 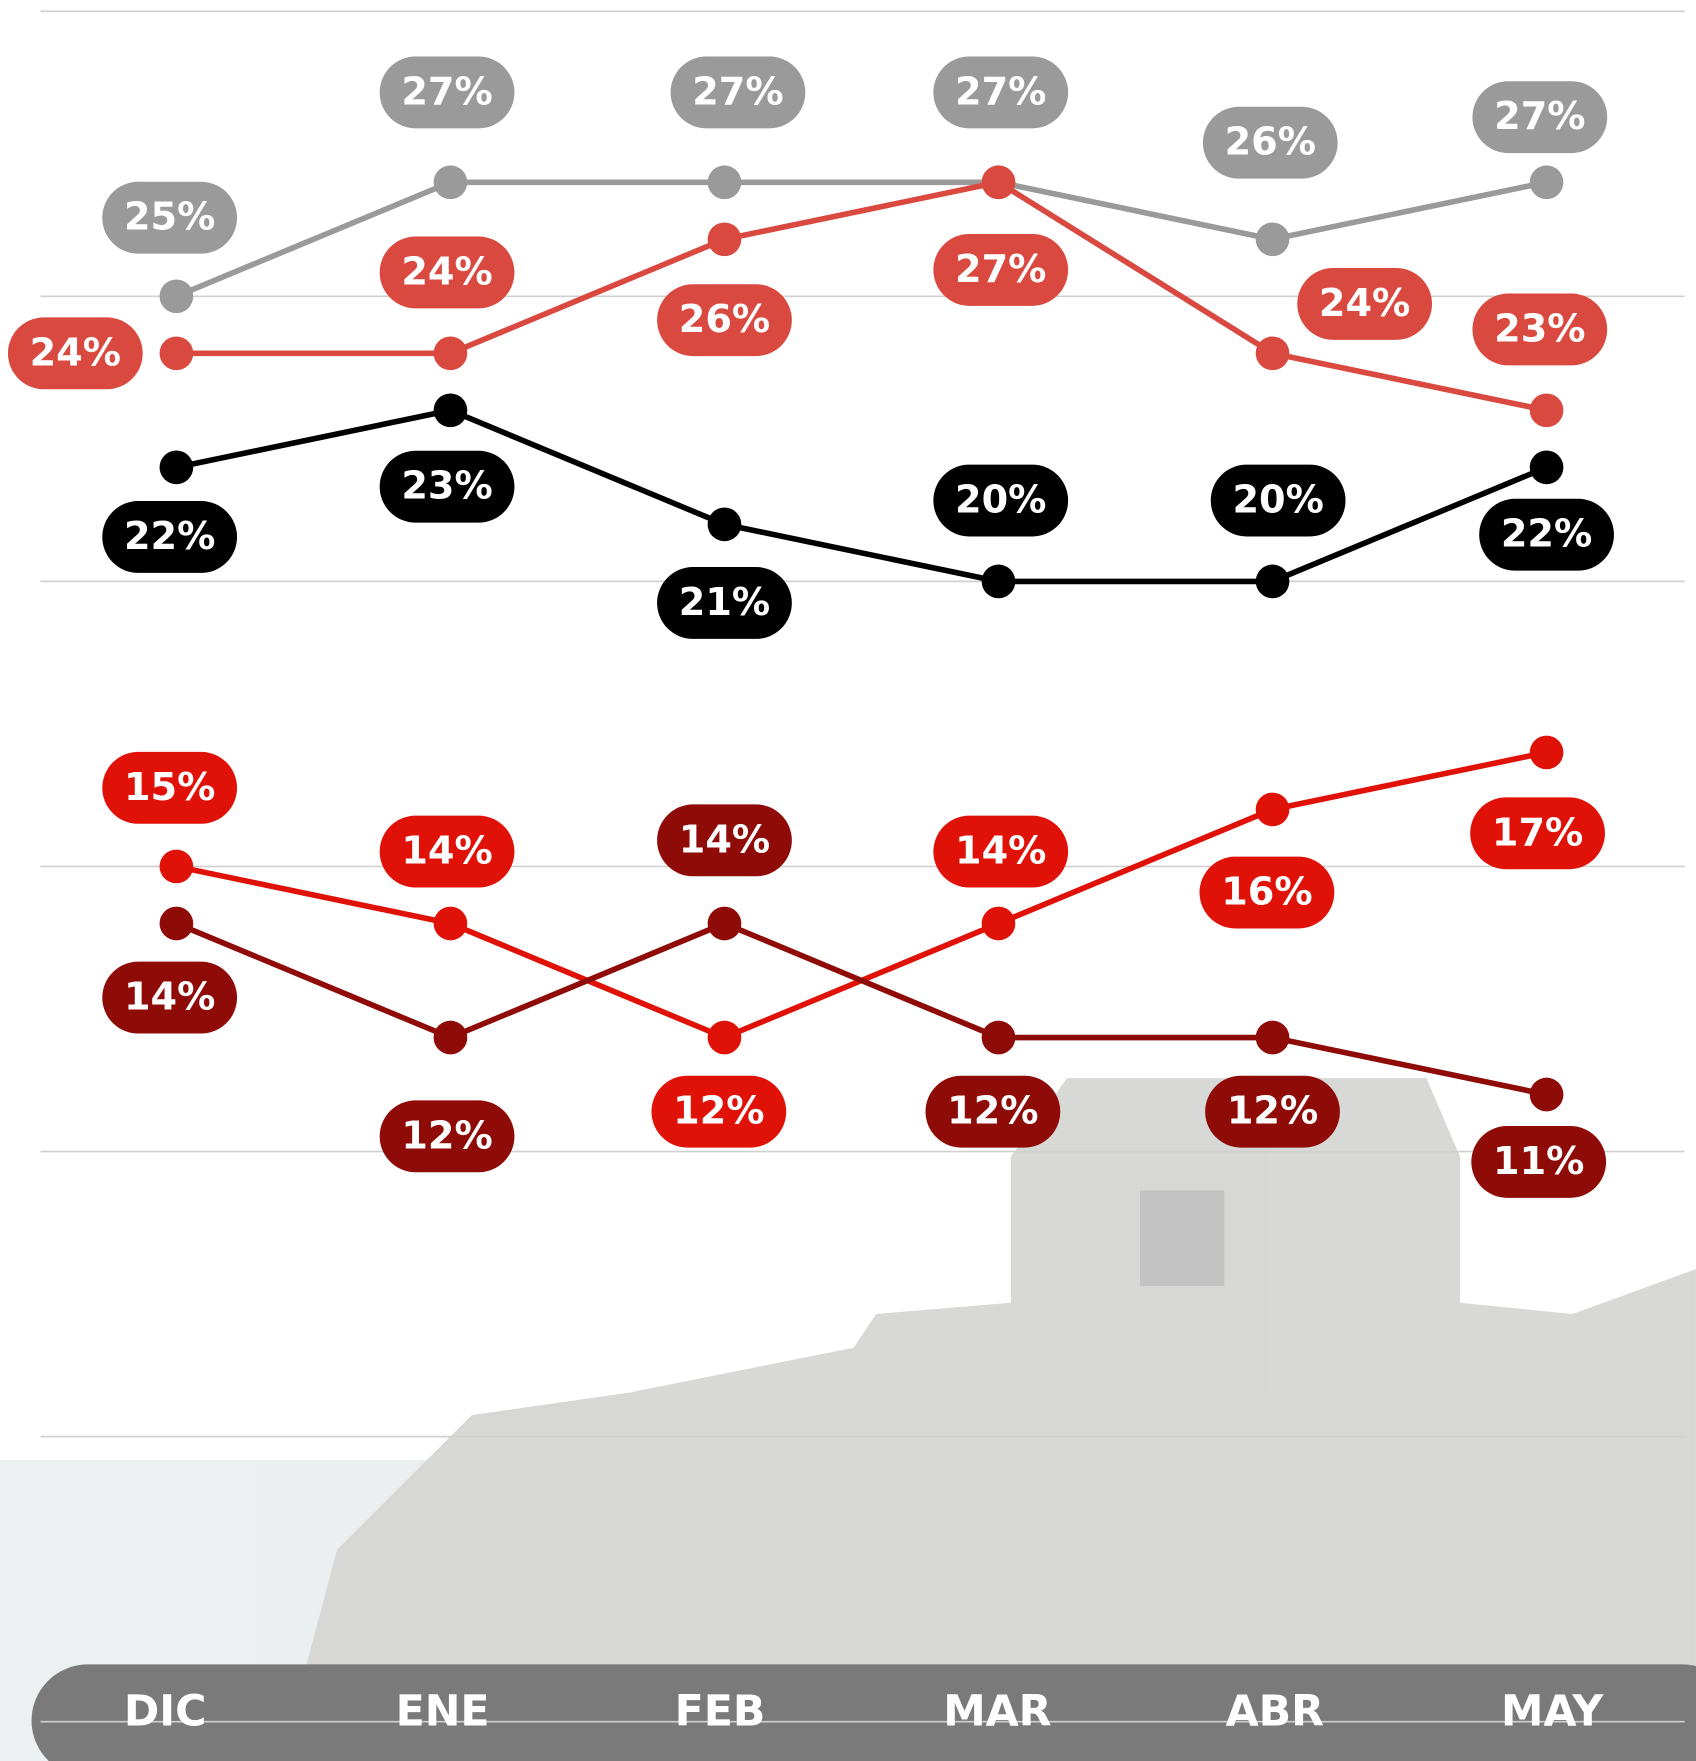 What do you see at coordinates (863, 1712) in the screenshot?
I see `x-axis-bar` at bounding box center [863, 1712].